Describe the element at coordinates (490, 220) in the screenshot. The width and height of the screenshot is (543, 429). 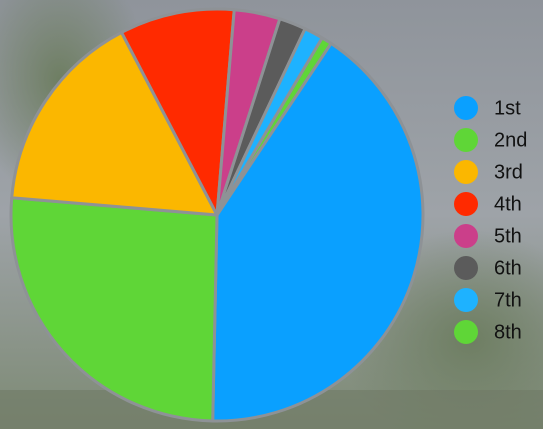
I see `legend: 1st 2nd 3rd 4th 5th 6th 7th 8th` at that location.